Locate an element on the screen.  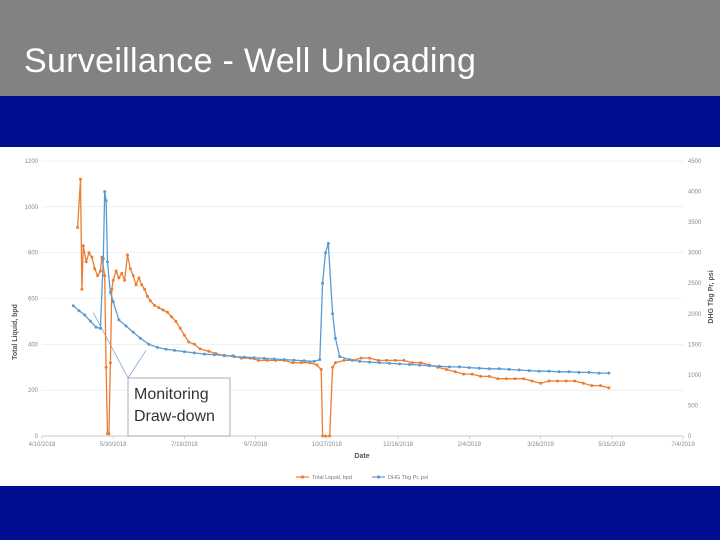
x-tick-label: 5/30/2018 is located at coordinates (113, 445).